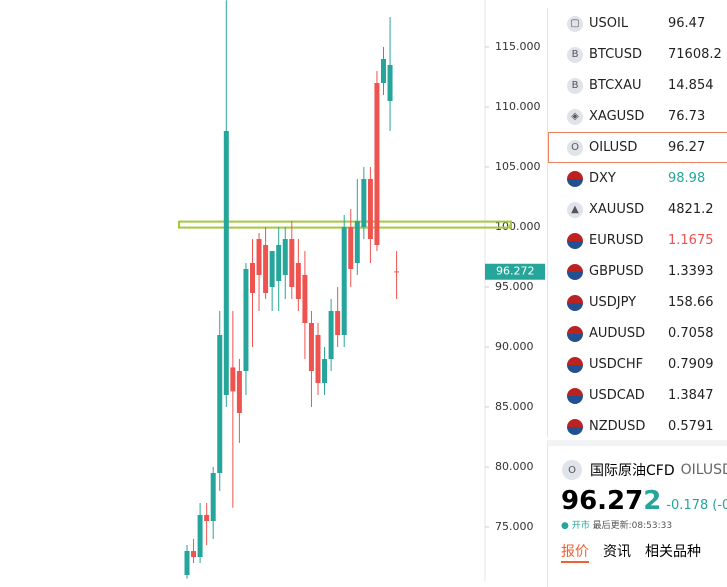 The height and width of the screenshot is (587, 727). Describe the element at coordinates (695, 54) in the screenshot. I see `price: 71608.2` at that location.